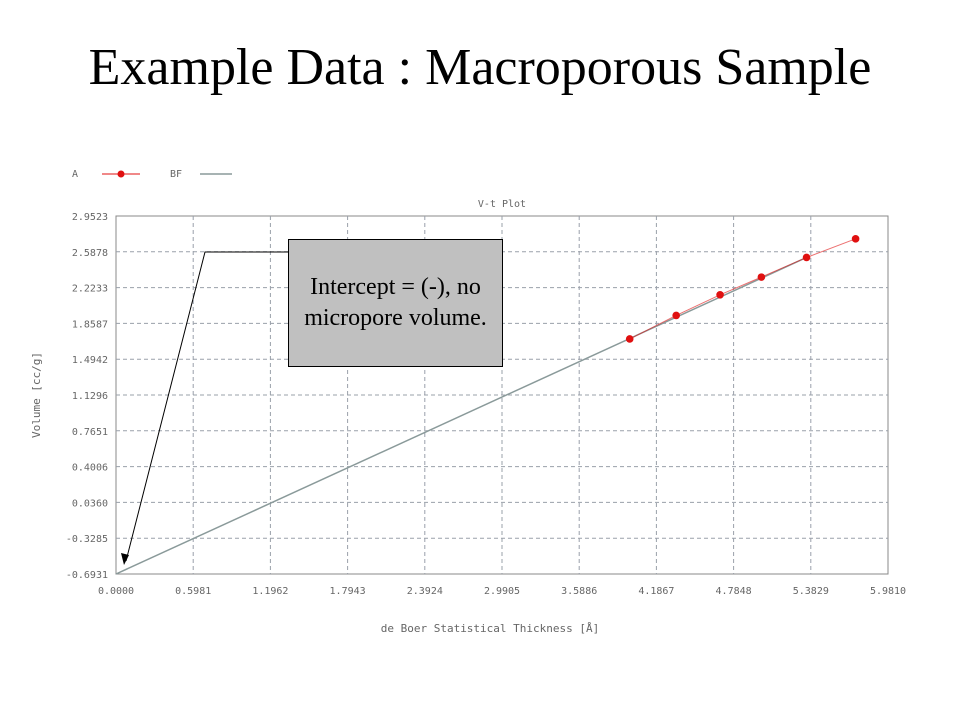  I want to click on x-tick-label: 2.3924, so click(425, 591).